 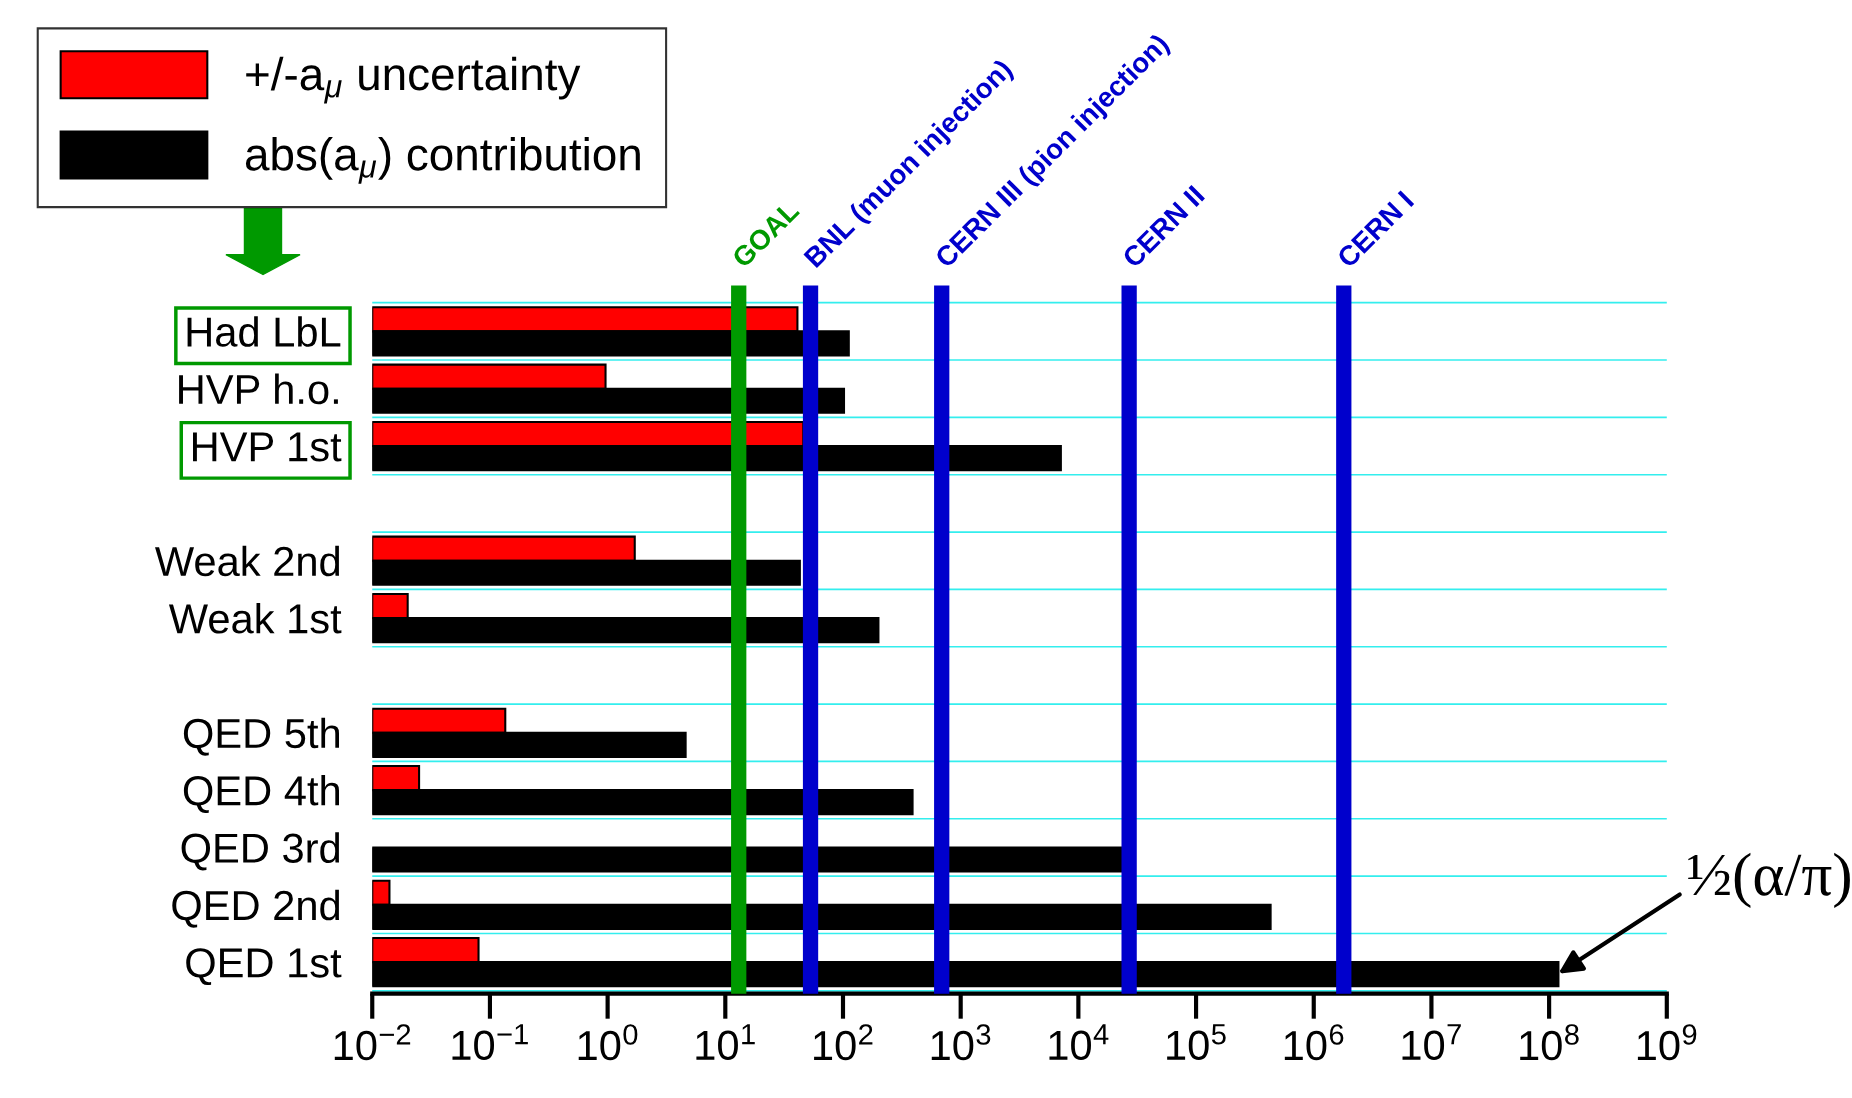 I want to click on annotation: ½(α/π), so click(x=1769, y=880).